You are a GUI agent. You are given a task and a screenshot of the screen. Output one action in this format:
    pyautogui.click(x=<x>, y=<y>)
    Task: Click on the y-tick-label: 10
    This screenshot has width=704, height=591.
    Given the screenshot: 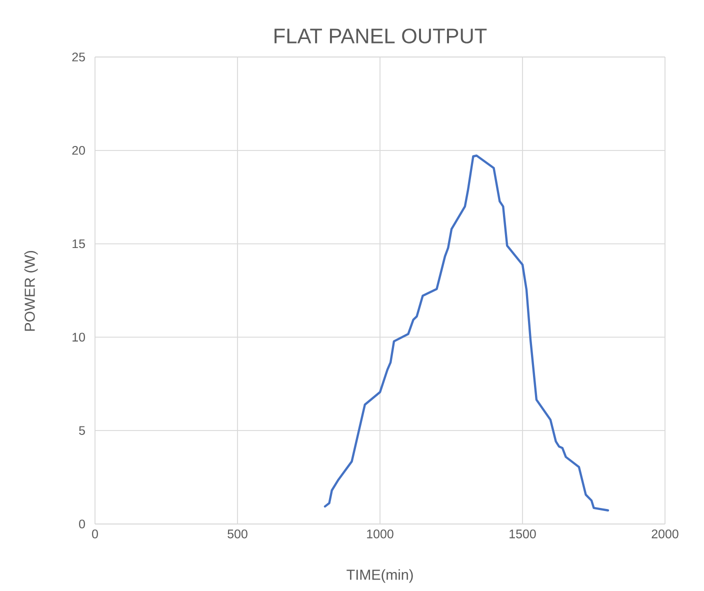 What is the action you would take?
    pyautogui.click(x=78, y=337)
    